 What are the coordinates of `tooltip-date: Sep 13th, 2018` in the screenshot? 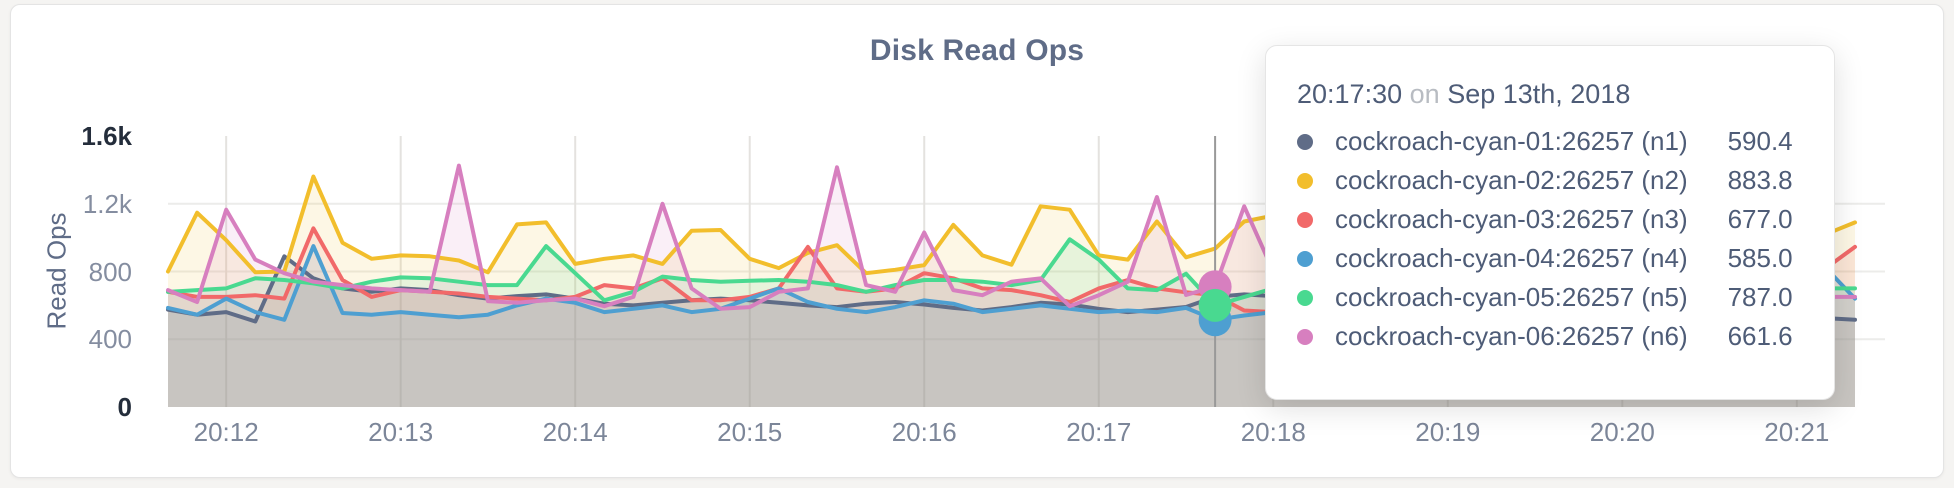 It's located at (1539, 94).